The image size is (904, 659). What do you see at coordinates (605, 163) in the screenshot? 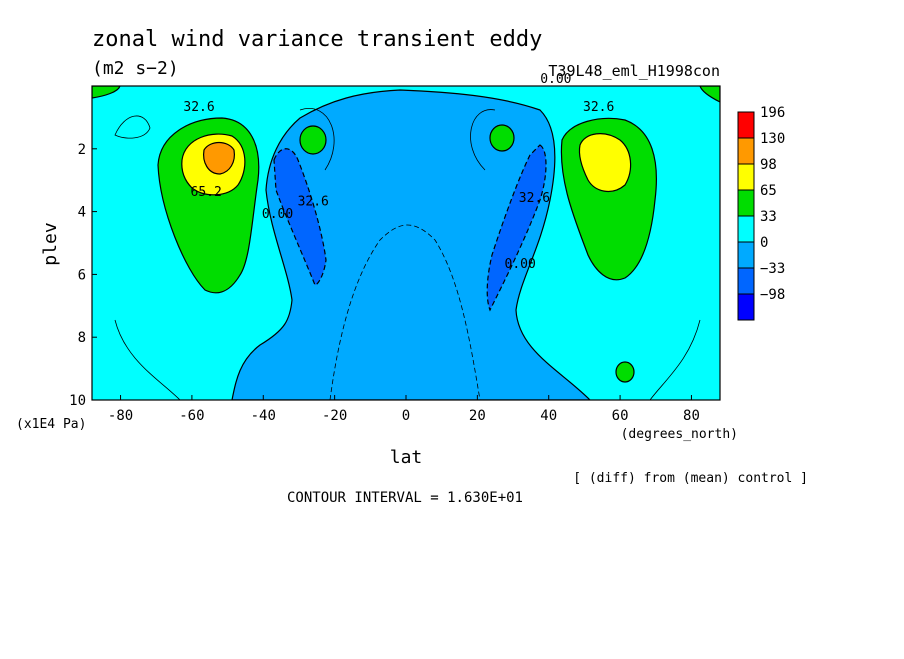
I see `max-nh-yellow` at bounding box center [605, 163].